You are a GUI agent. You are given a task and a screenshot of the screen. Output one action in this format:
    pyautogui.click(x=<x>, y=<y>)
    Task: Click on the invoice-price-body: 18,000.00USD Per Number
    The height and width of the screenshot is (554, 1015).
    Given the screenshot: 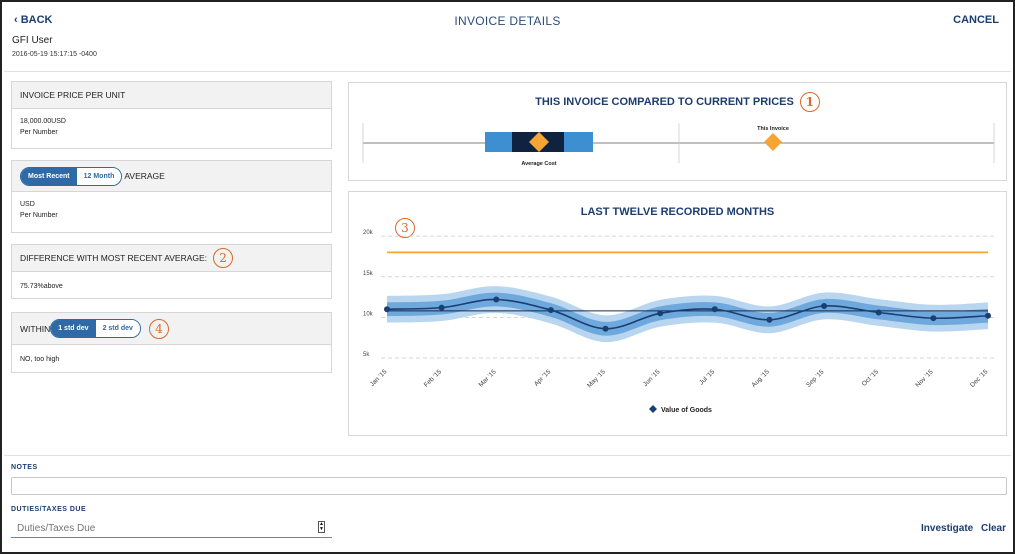 What is the action you would take?
    pyautogui.click(x=171, y=127)
    